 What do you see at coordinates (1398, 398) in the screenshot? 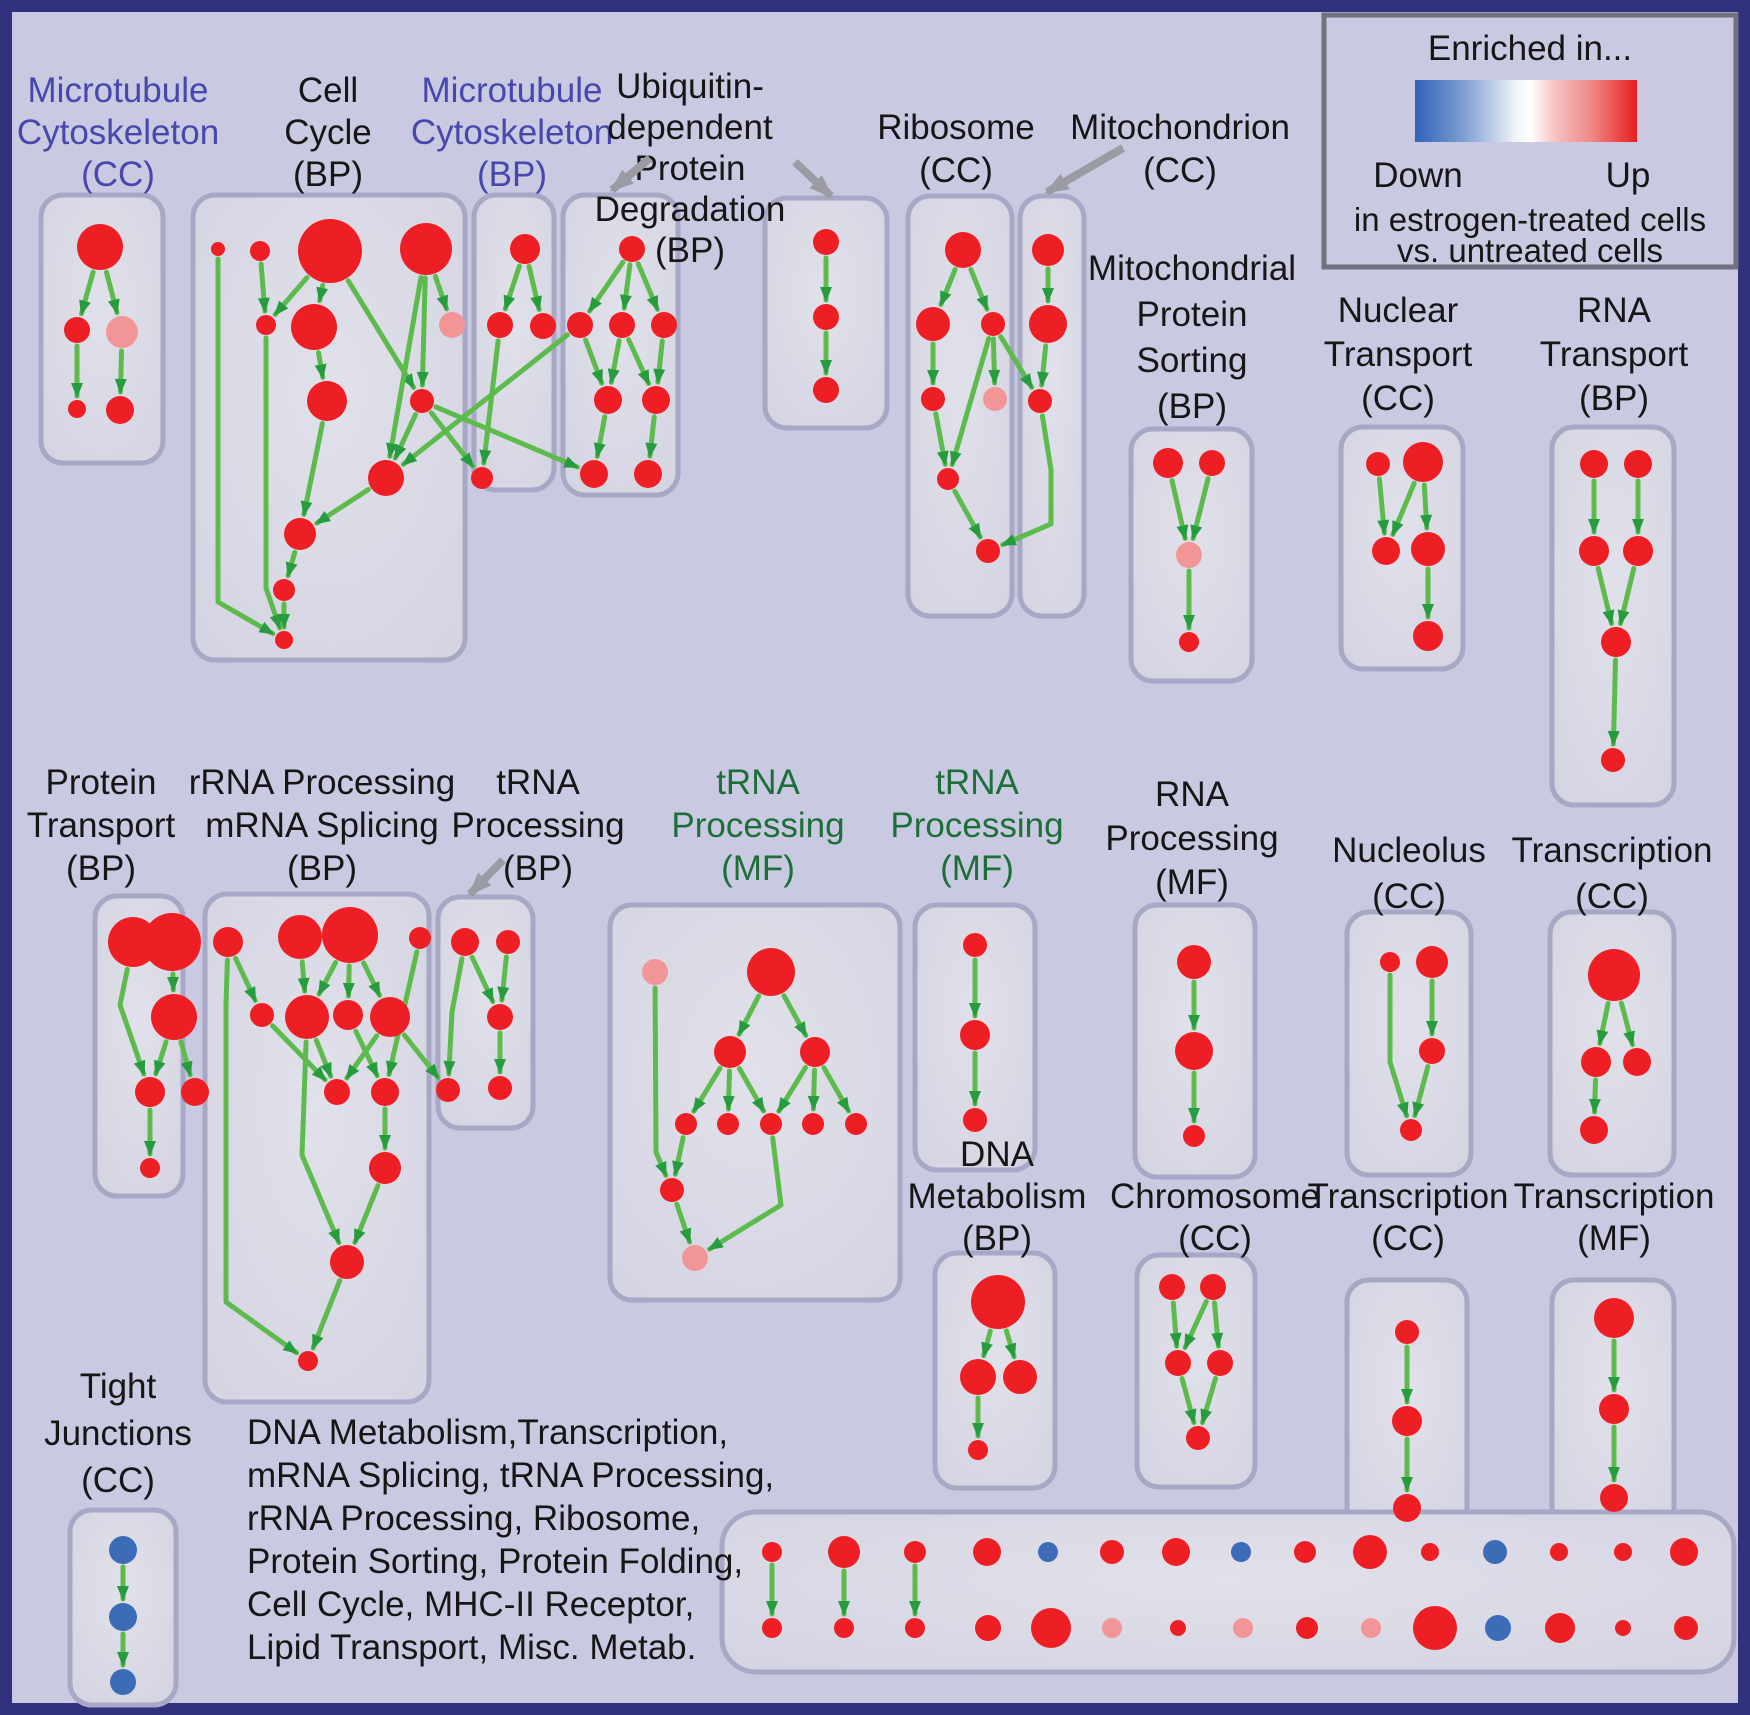
I see `cluster-label-nuclear-transport: (CC)` at bounding box center [1398, 398].